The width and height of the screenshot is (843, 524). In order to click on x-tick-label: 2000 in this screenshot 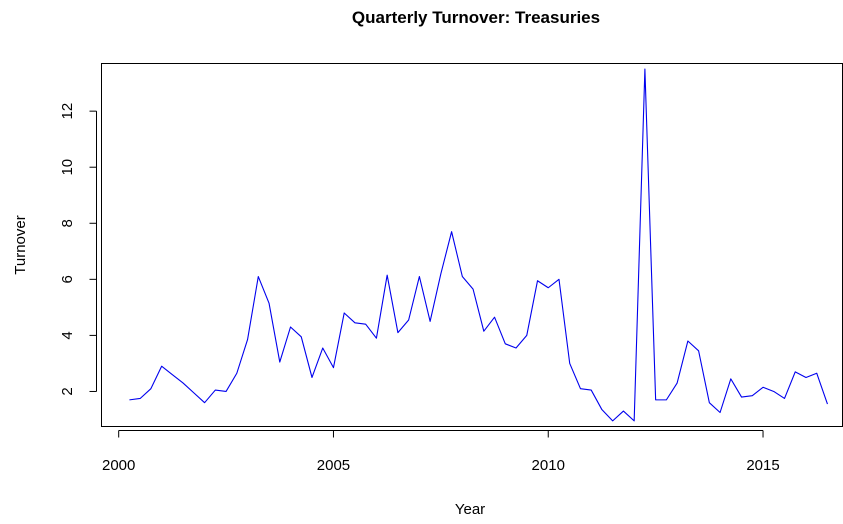, I will do `click(118, 465)`.